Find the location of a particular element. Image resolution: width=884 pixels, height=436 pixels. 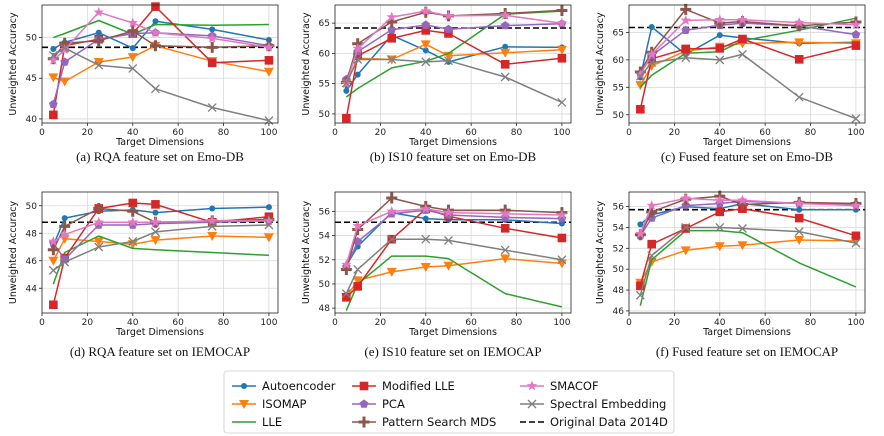

legend-item-pattern-search-mds: Pattern Search MDS is located at coordinates (424, 422).